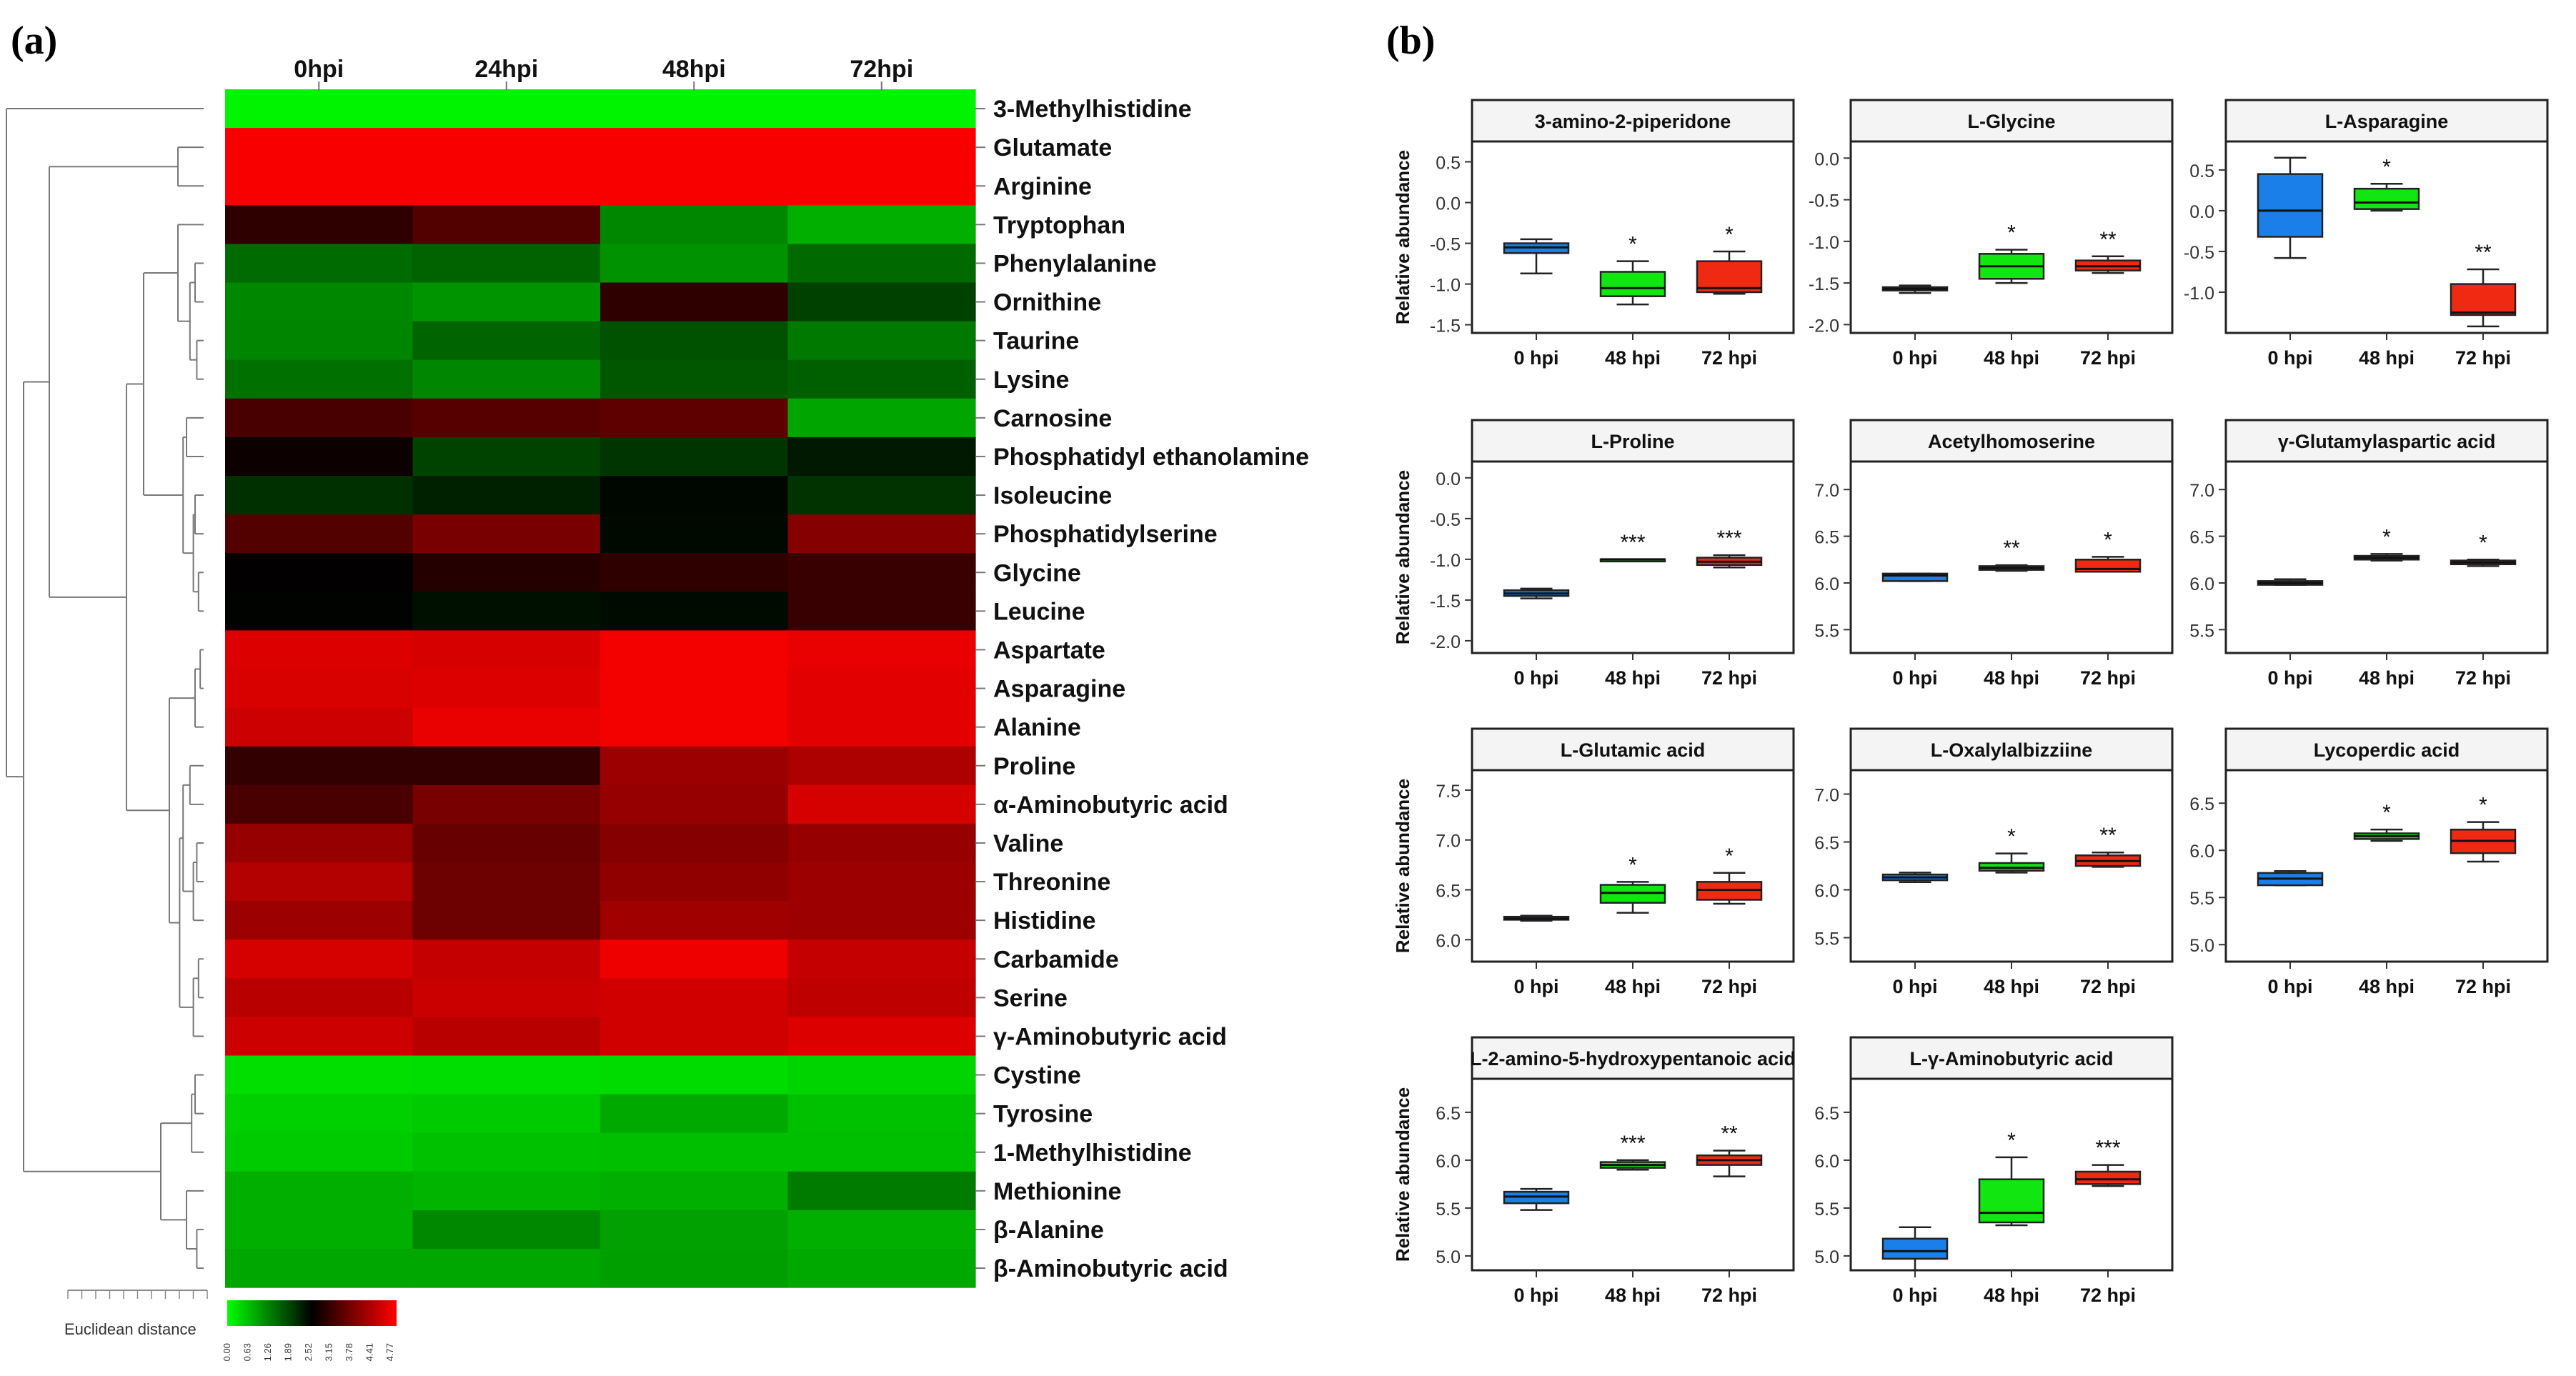 Image resolution: width=2576 pixels, height=1376 pixels. What do you see at coordinates (349, 1352) in the screenshot?
I see `legend-tick-label: 3.78` at bounding box center [349, 1352].